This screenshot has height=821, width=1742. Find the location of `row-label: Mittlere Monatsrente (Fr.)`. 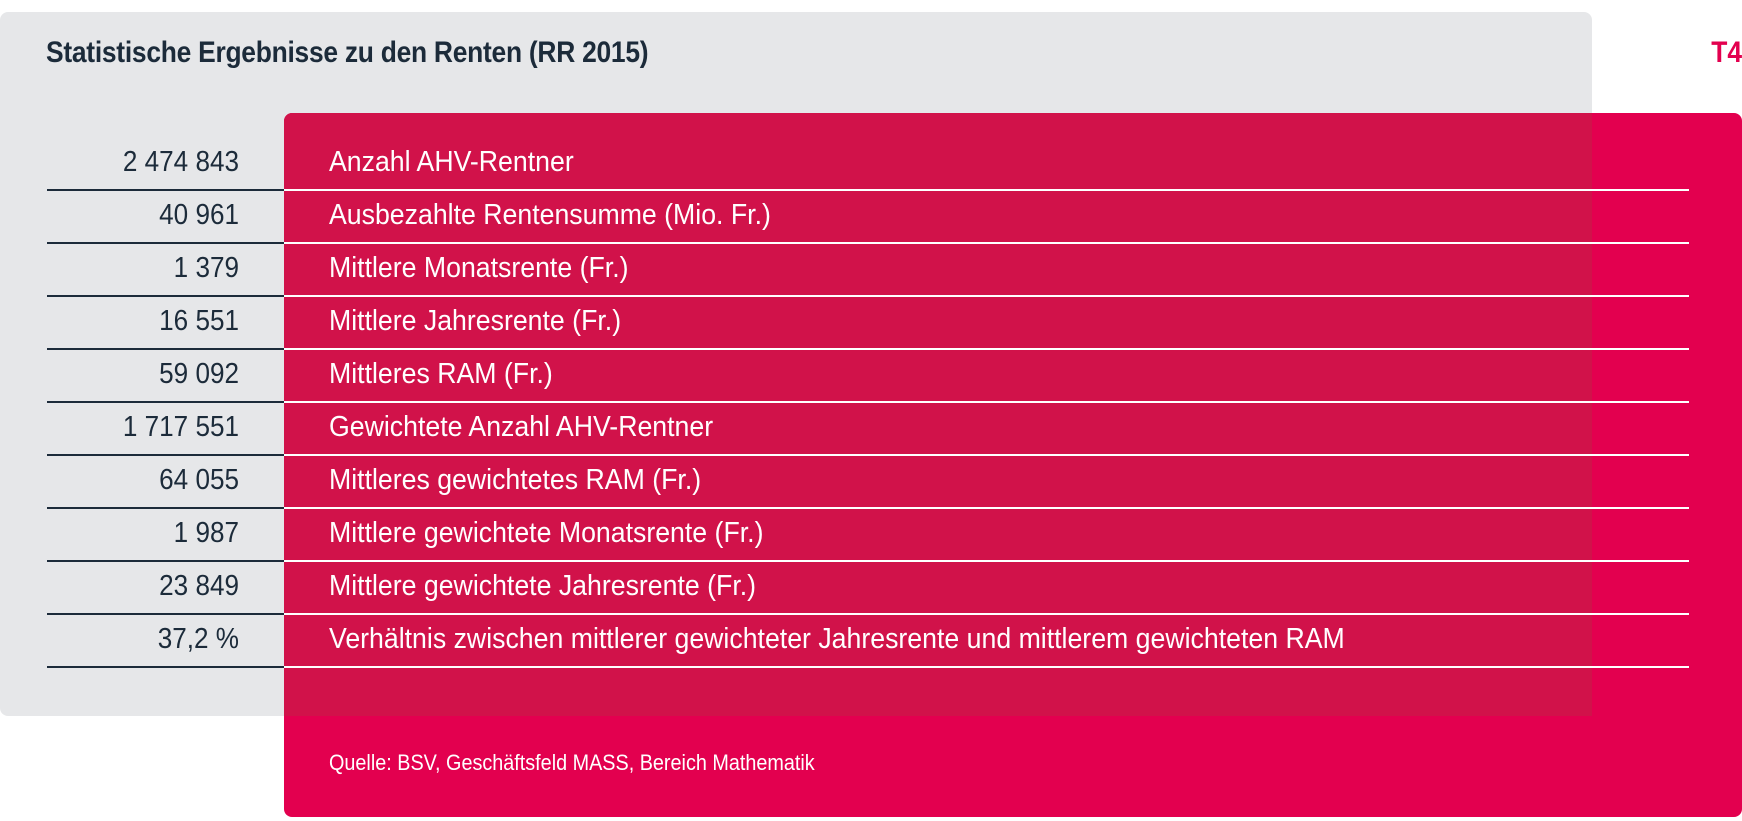

row-label: Mittlere Monatsrente (Fr.) is located at coordinates (479, 268).